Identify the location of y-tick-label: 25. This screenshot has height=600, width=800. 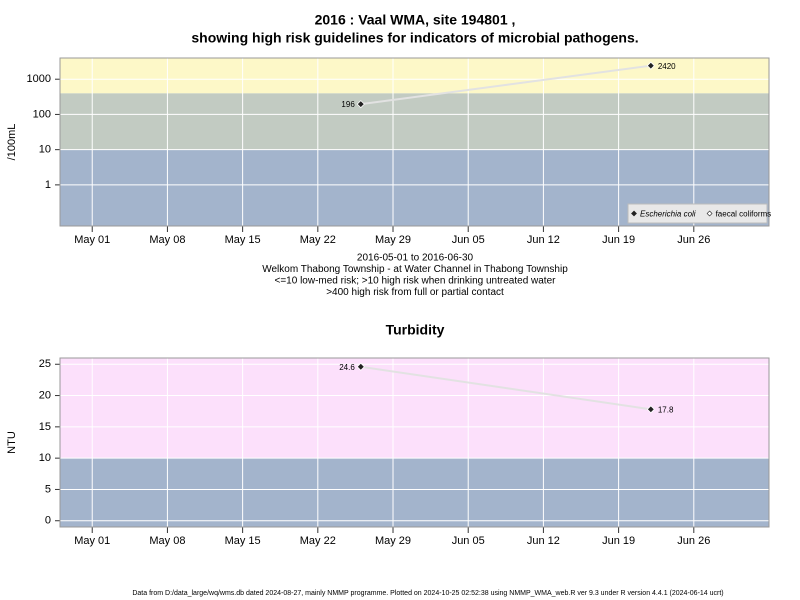
(45, 364).